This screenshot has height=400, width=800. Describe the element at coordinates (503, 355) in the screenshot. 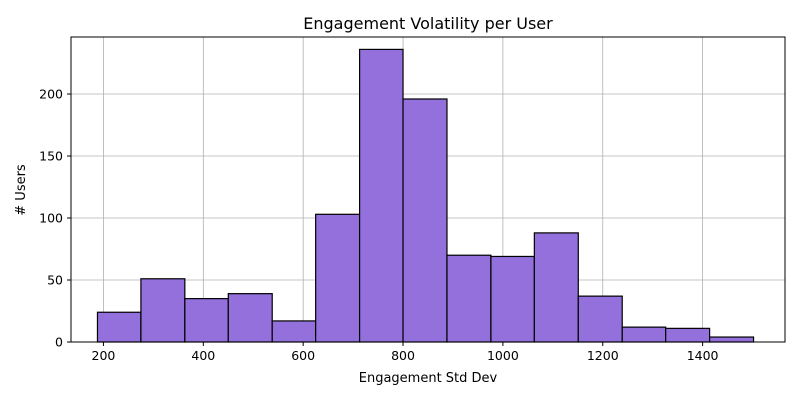

I see `x-tick-label: 1000` at that location.